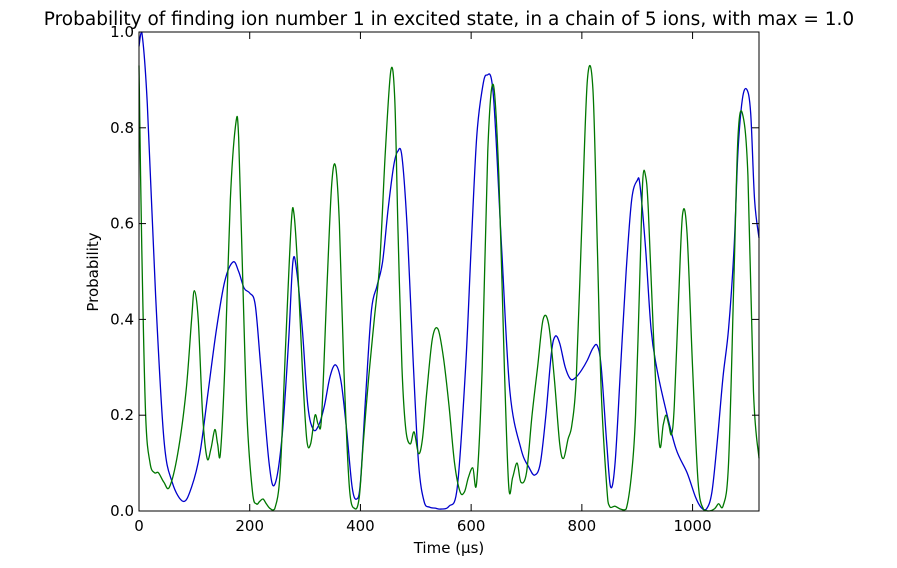  What do you see at coordinates (139, 526) in the screenshot?
I see `x-tick-label: 0` at bounding box center [139, 526].